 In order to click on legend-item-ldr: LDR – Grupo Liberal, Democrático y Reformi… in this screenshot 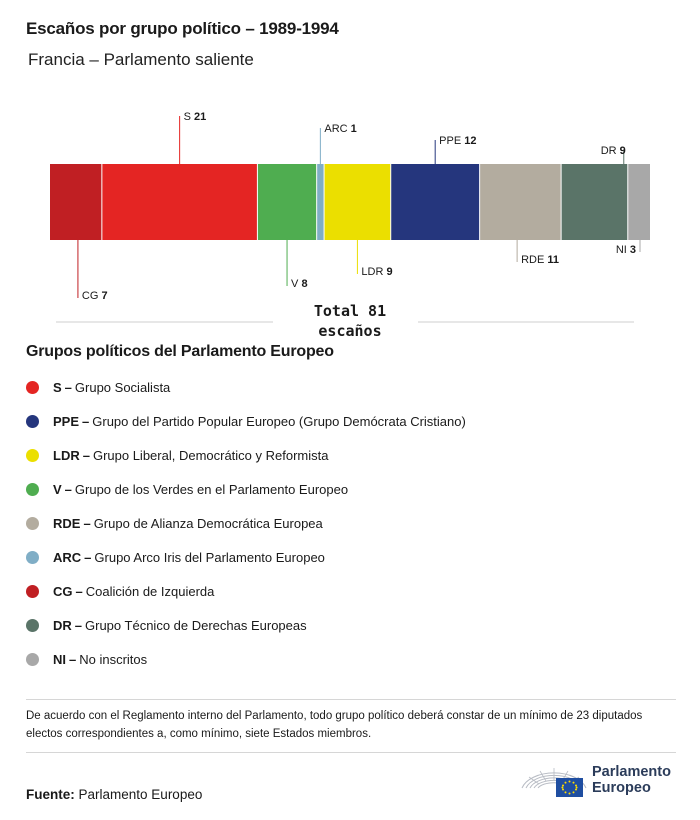, I will do `click(356, 455)`.